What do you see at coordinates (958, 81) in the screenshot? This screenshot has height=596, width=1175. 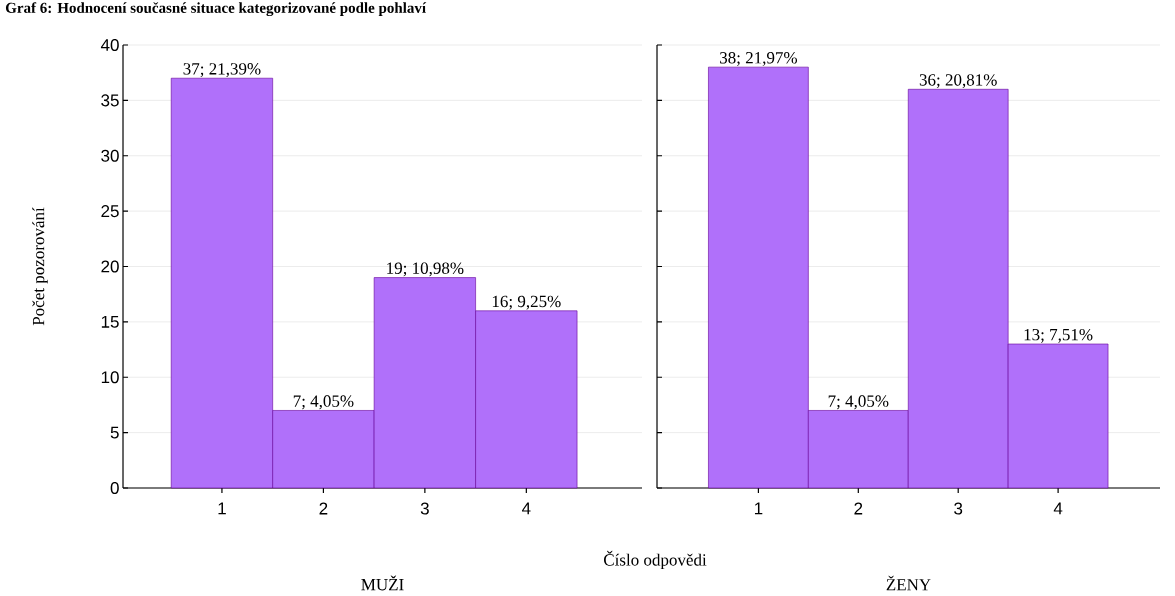 I see `data-label: 36; 20,81%` at bounding box center [958, 81].